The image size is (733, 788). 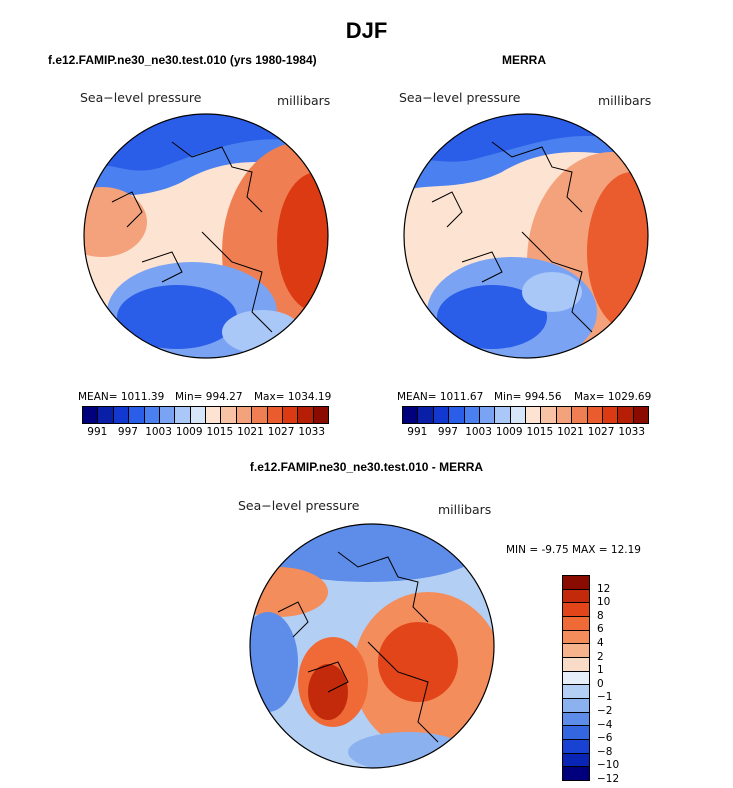 I want to click on diff-colorbar-tick-label: 2, so click(x=600, y=656).